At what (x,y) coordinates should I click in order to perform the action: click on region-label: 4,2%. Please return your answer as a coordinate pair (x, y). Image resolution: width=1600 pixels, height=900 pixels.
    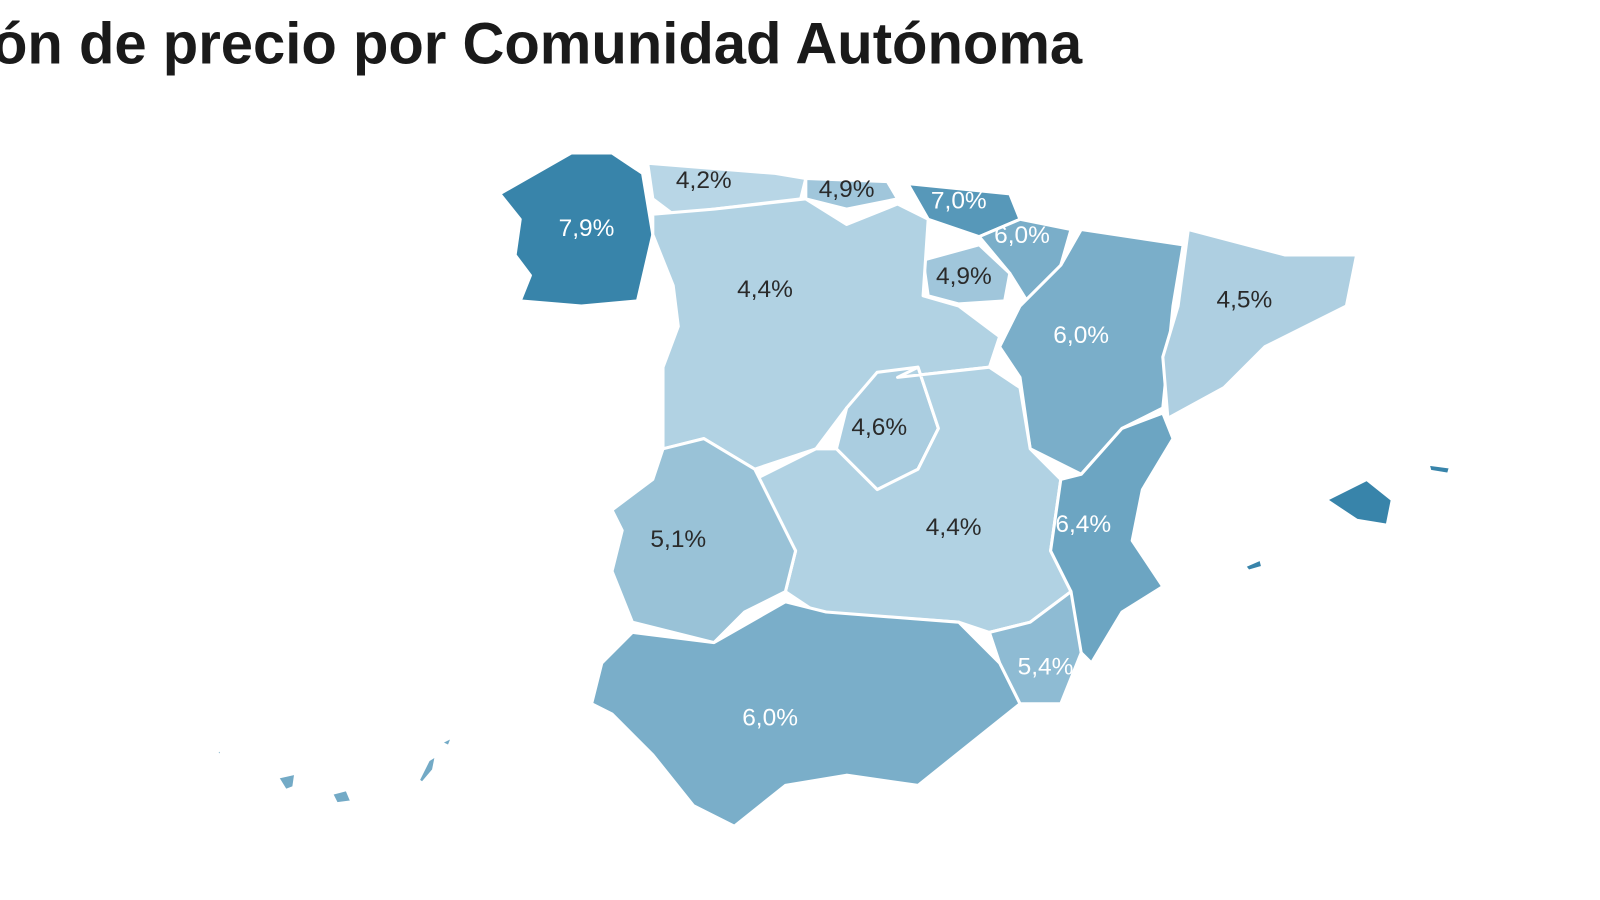
    Looking at the image, I should click on (704, 180).